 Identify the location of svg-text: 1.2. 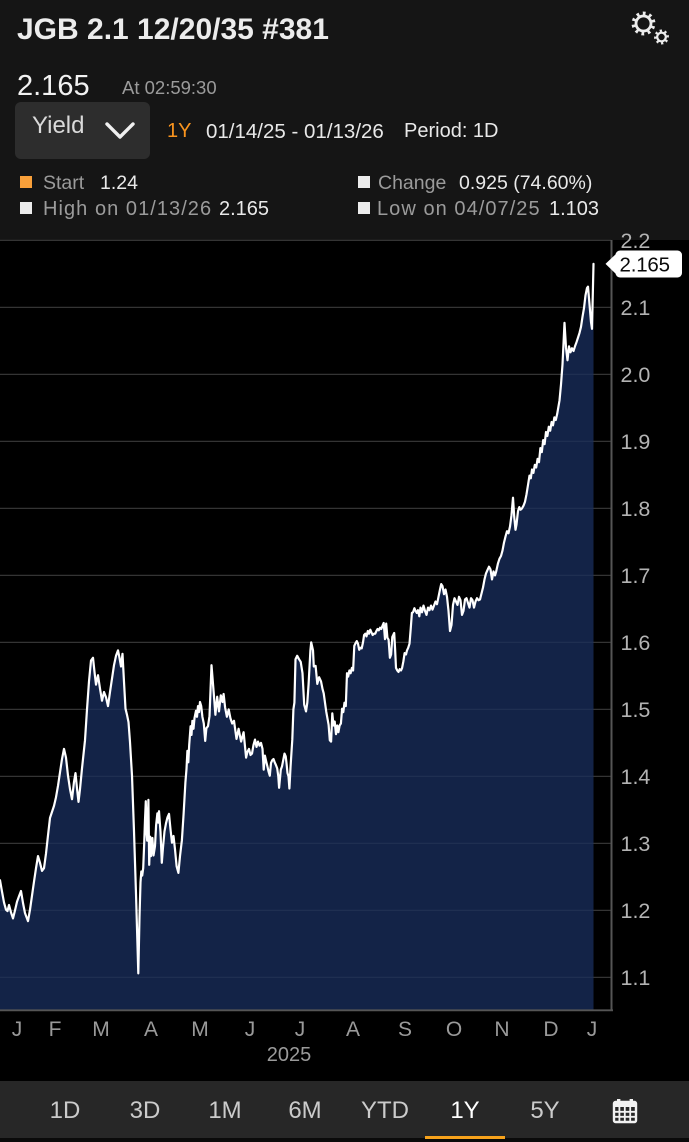
(636, 911).